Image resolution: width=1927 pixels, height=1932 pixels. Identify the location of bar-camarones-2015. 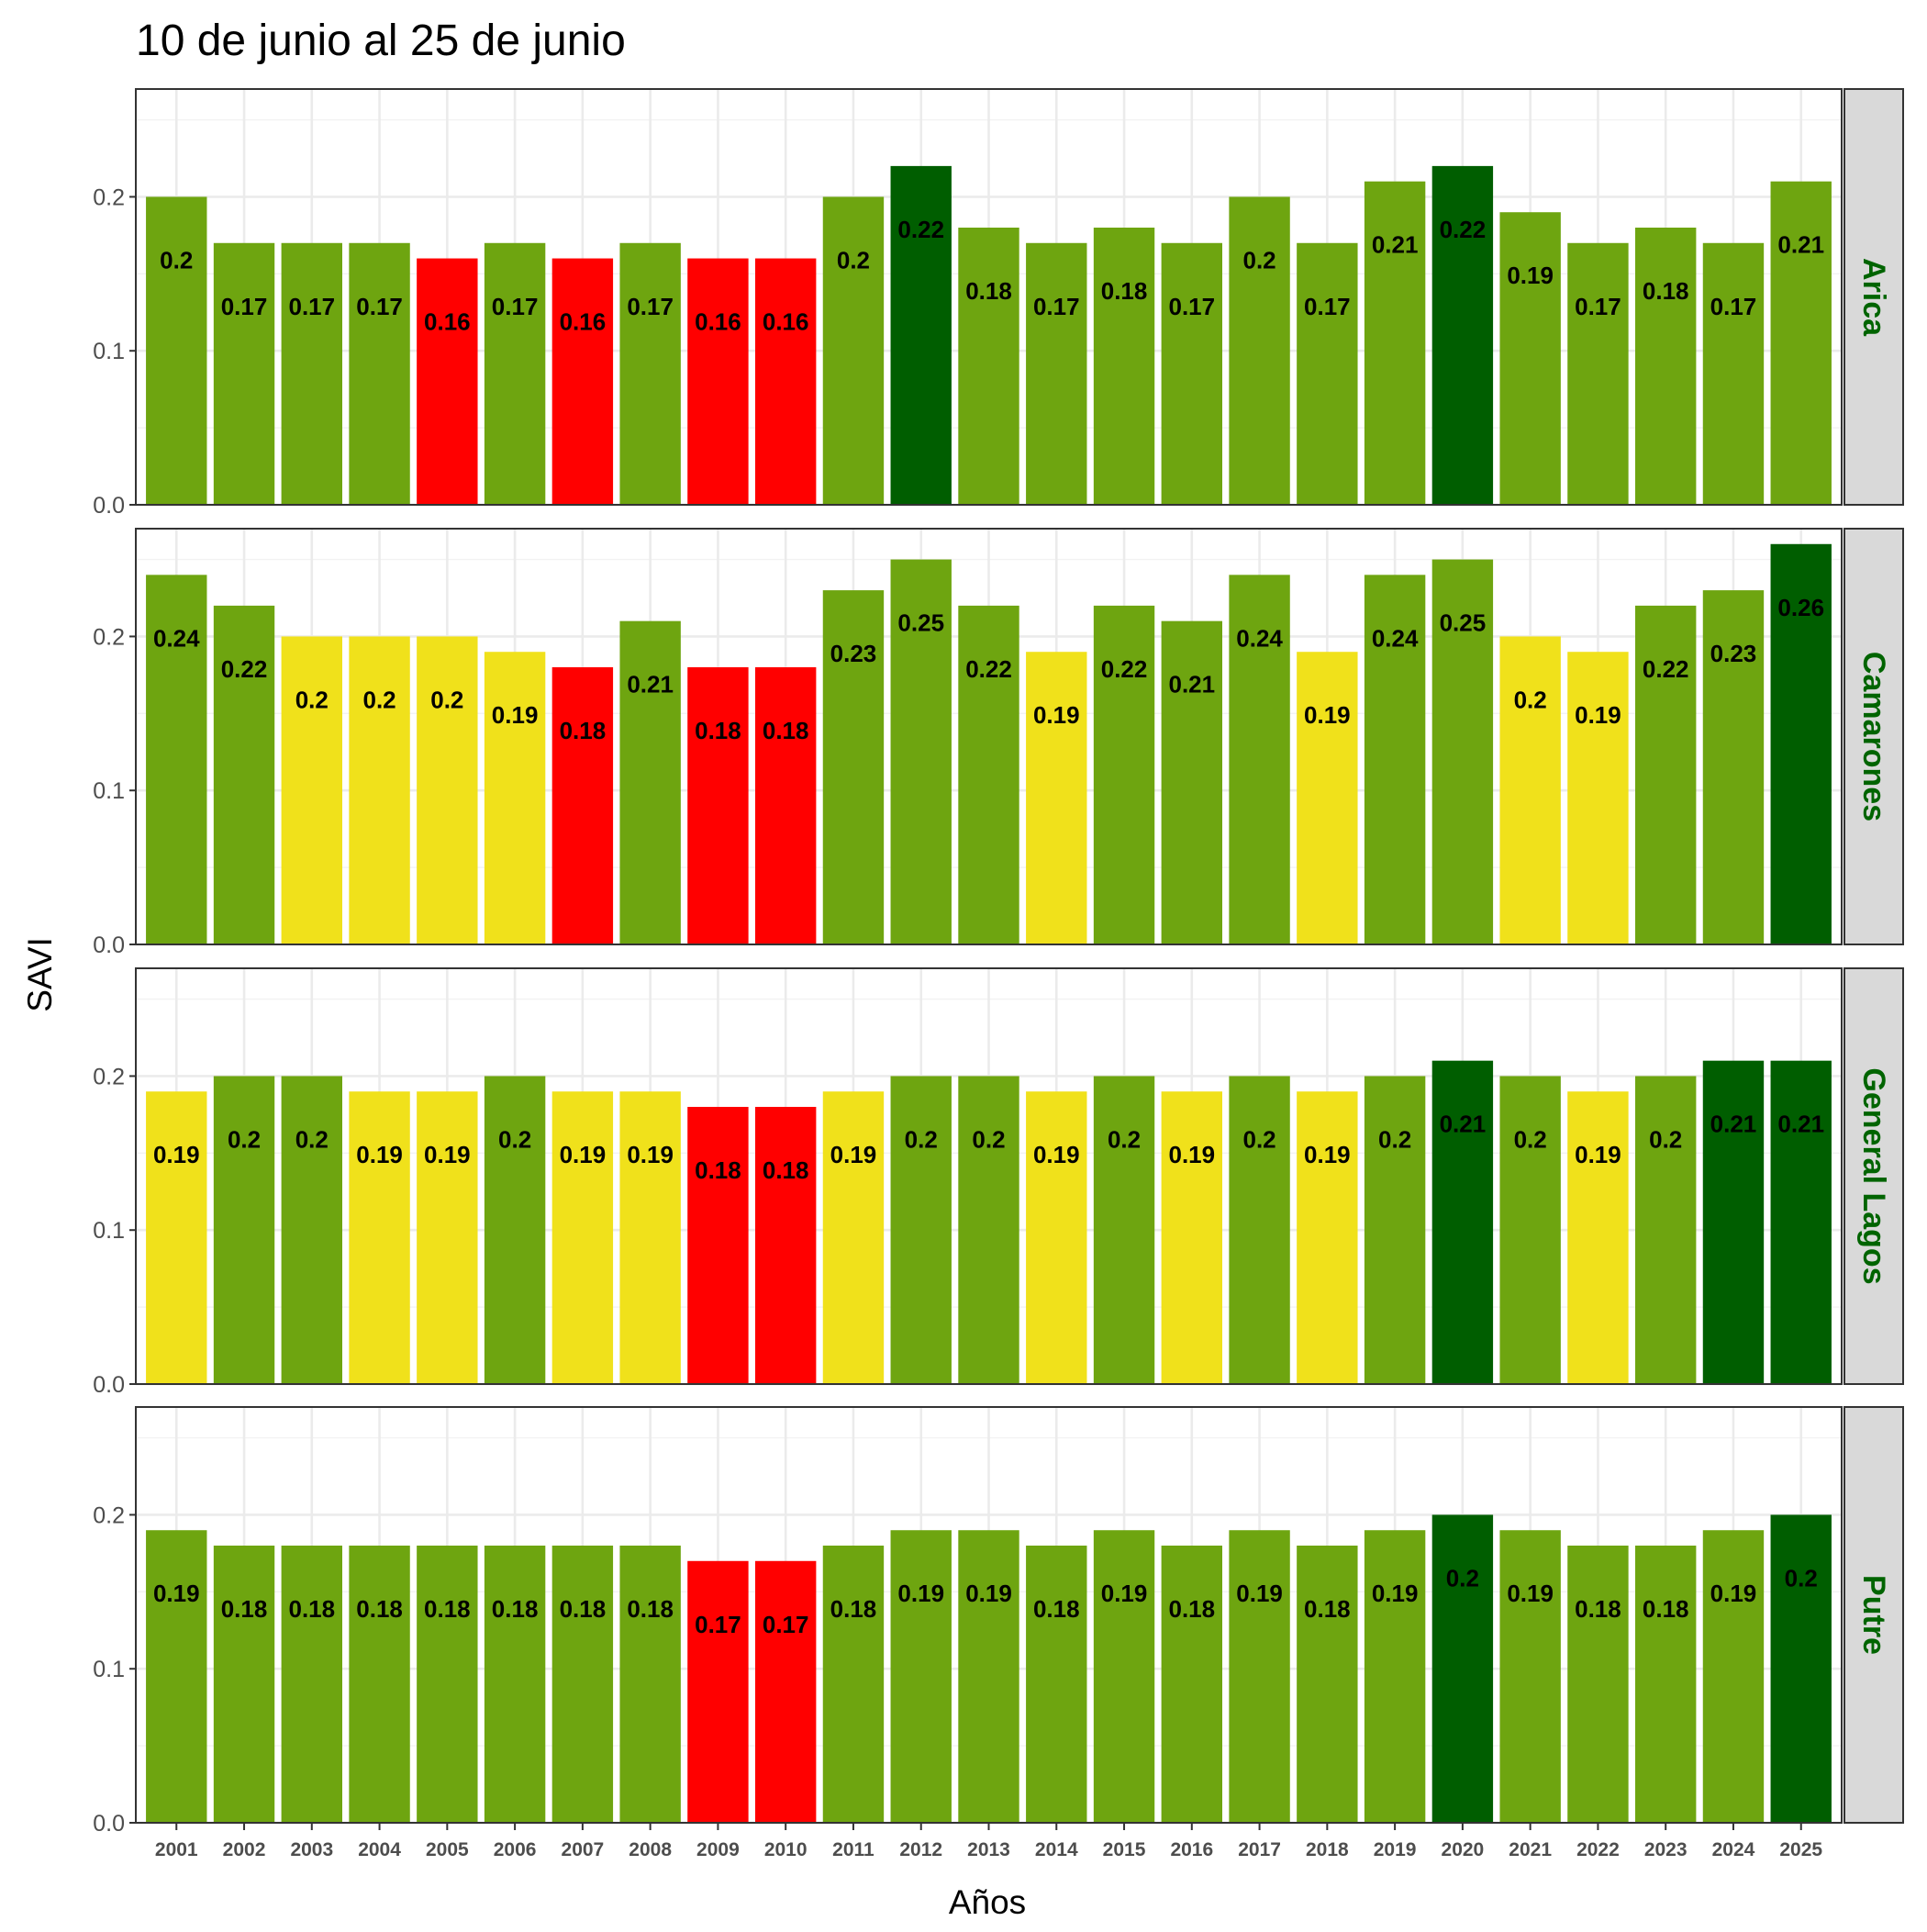
(1124, 774).